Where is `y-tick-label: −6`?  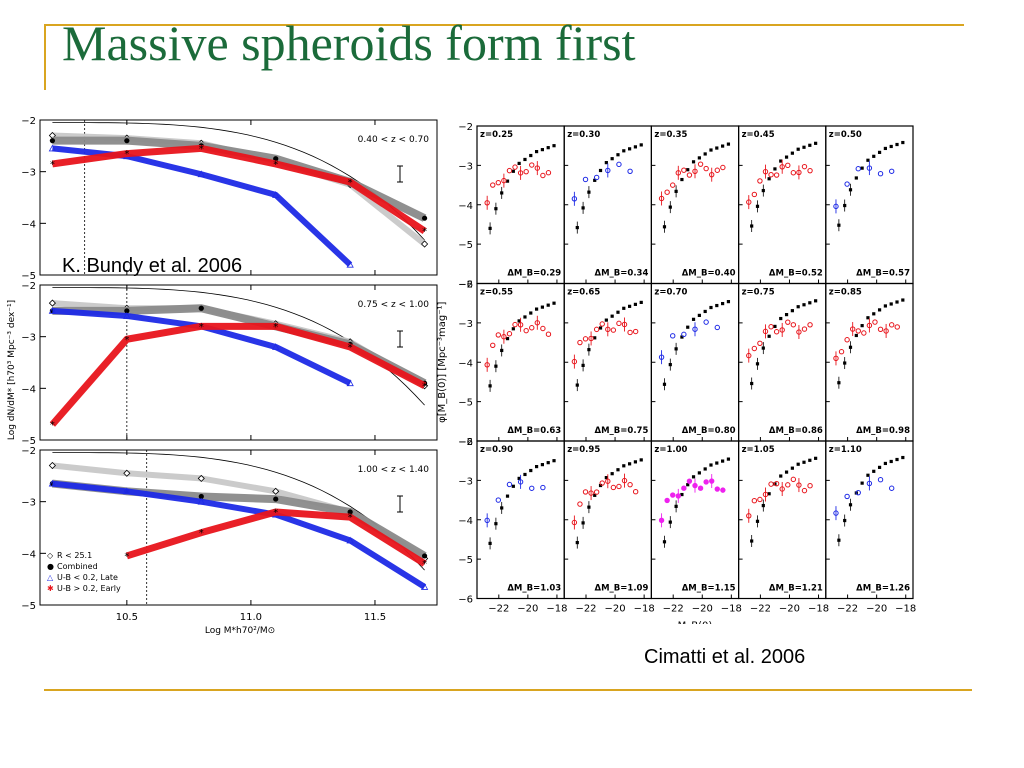
y-tick-label: −6 is located at coordinates (465, 285).